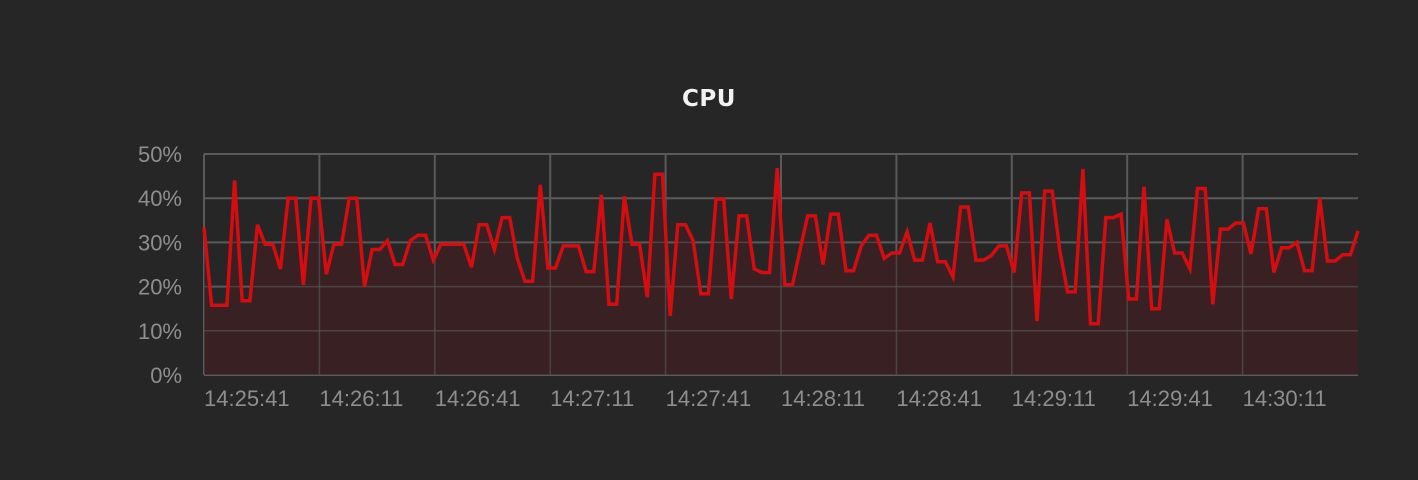 The height and width of the screenshot is (480, 1418). I want to click on x-tick-label: 14:29:41, so click(1170, 398).